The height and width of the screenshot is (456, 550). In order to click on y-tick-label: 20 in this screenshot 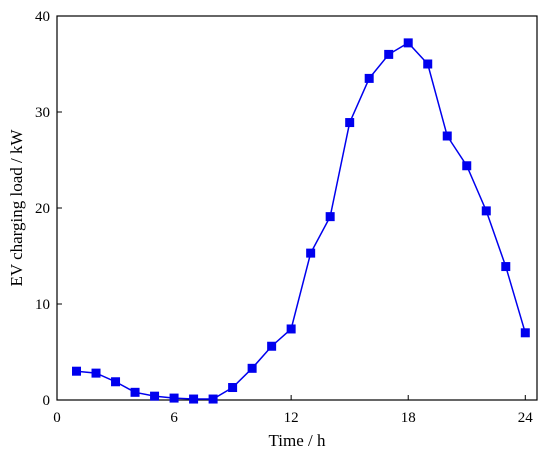, I will do `click(42, 209)`.